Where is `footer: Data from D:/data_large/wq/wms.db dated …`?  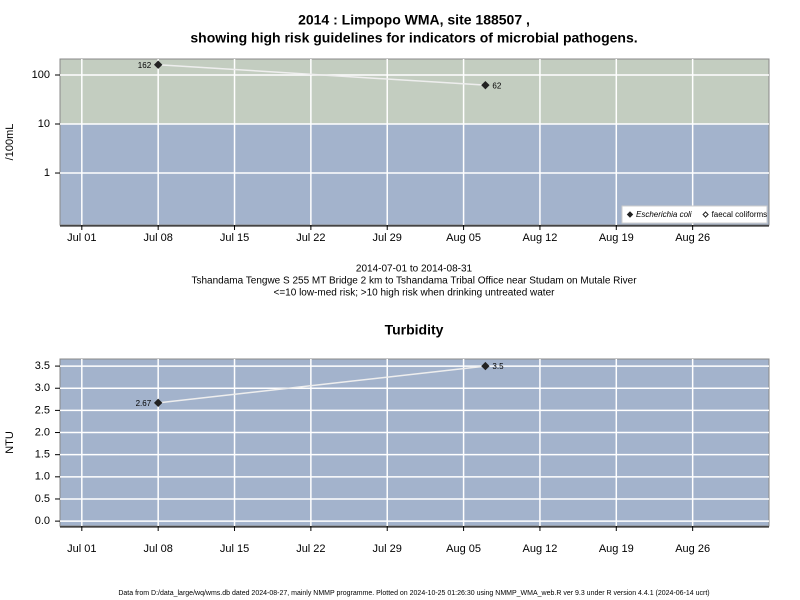 footer: Data from D:/data_large/wq/wms.db dated … is located at coordinates (413, 593).